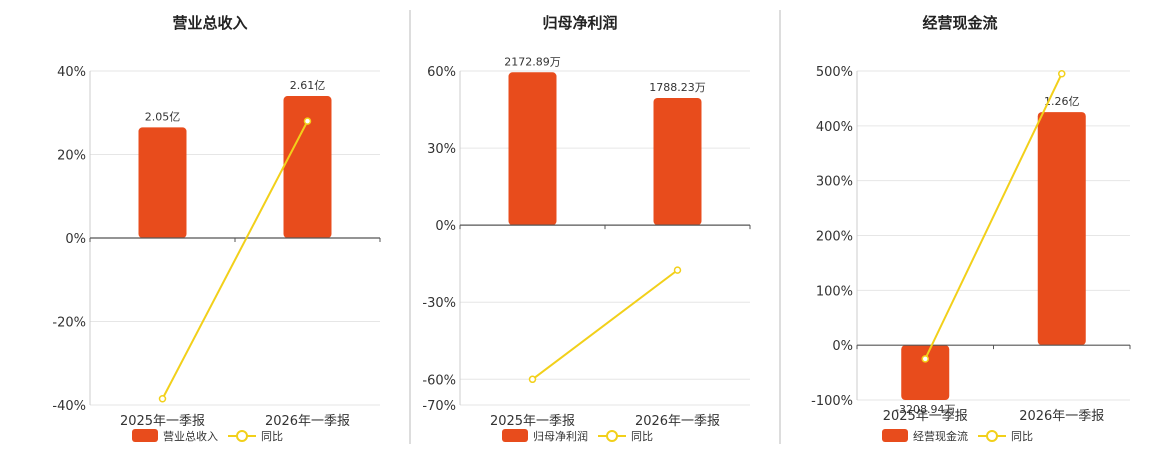 This screenshot has width=1160, height=450. What do you see at coordinates (579, 23) in the screenshot?
I see `chart-title: 归母净利润` at bounding box center [579, 23].